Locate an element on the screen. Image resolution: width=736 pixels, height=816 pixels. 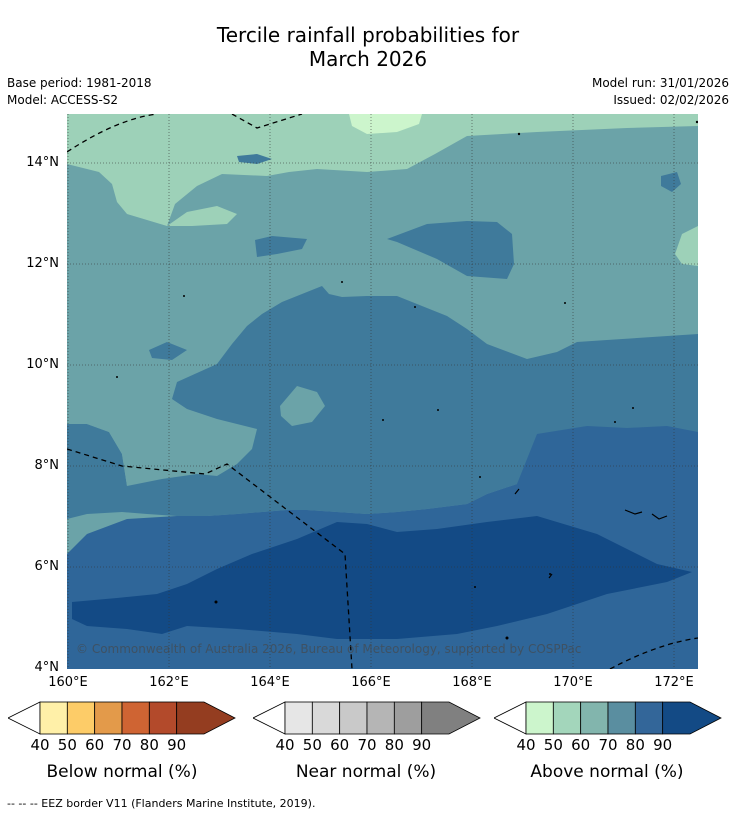
region-50-north is located at coordinates (385, 124).